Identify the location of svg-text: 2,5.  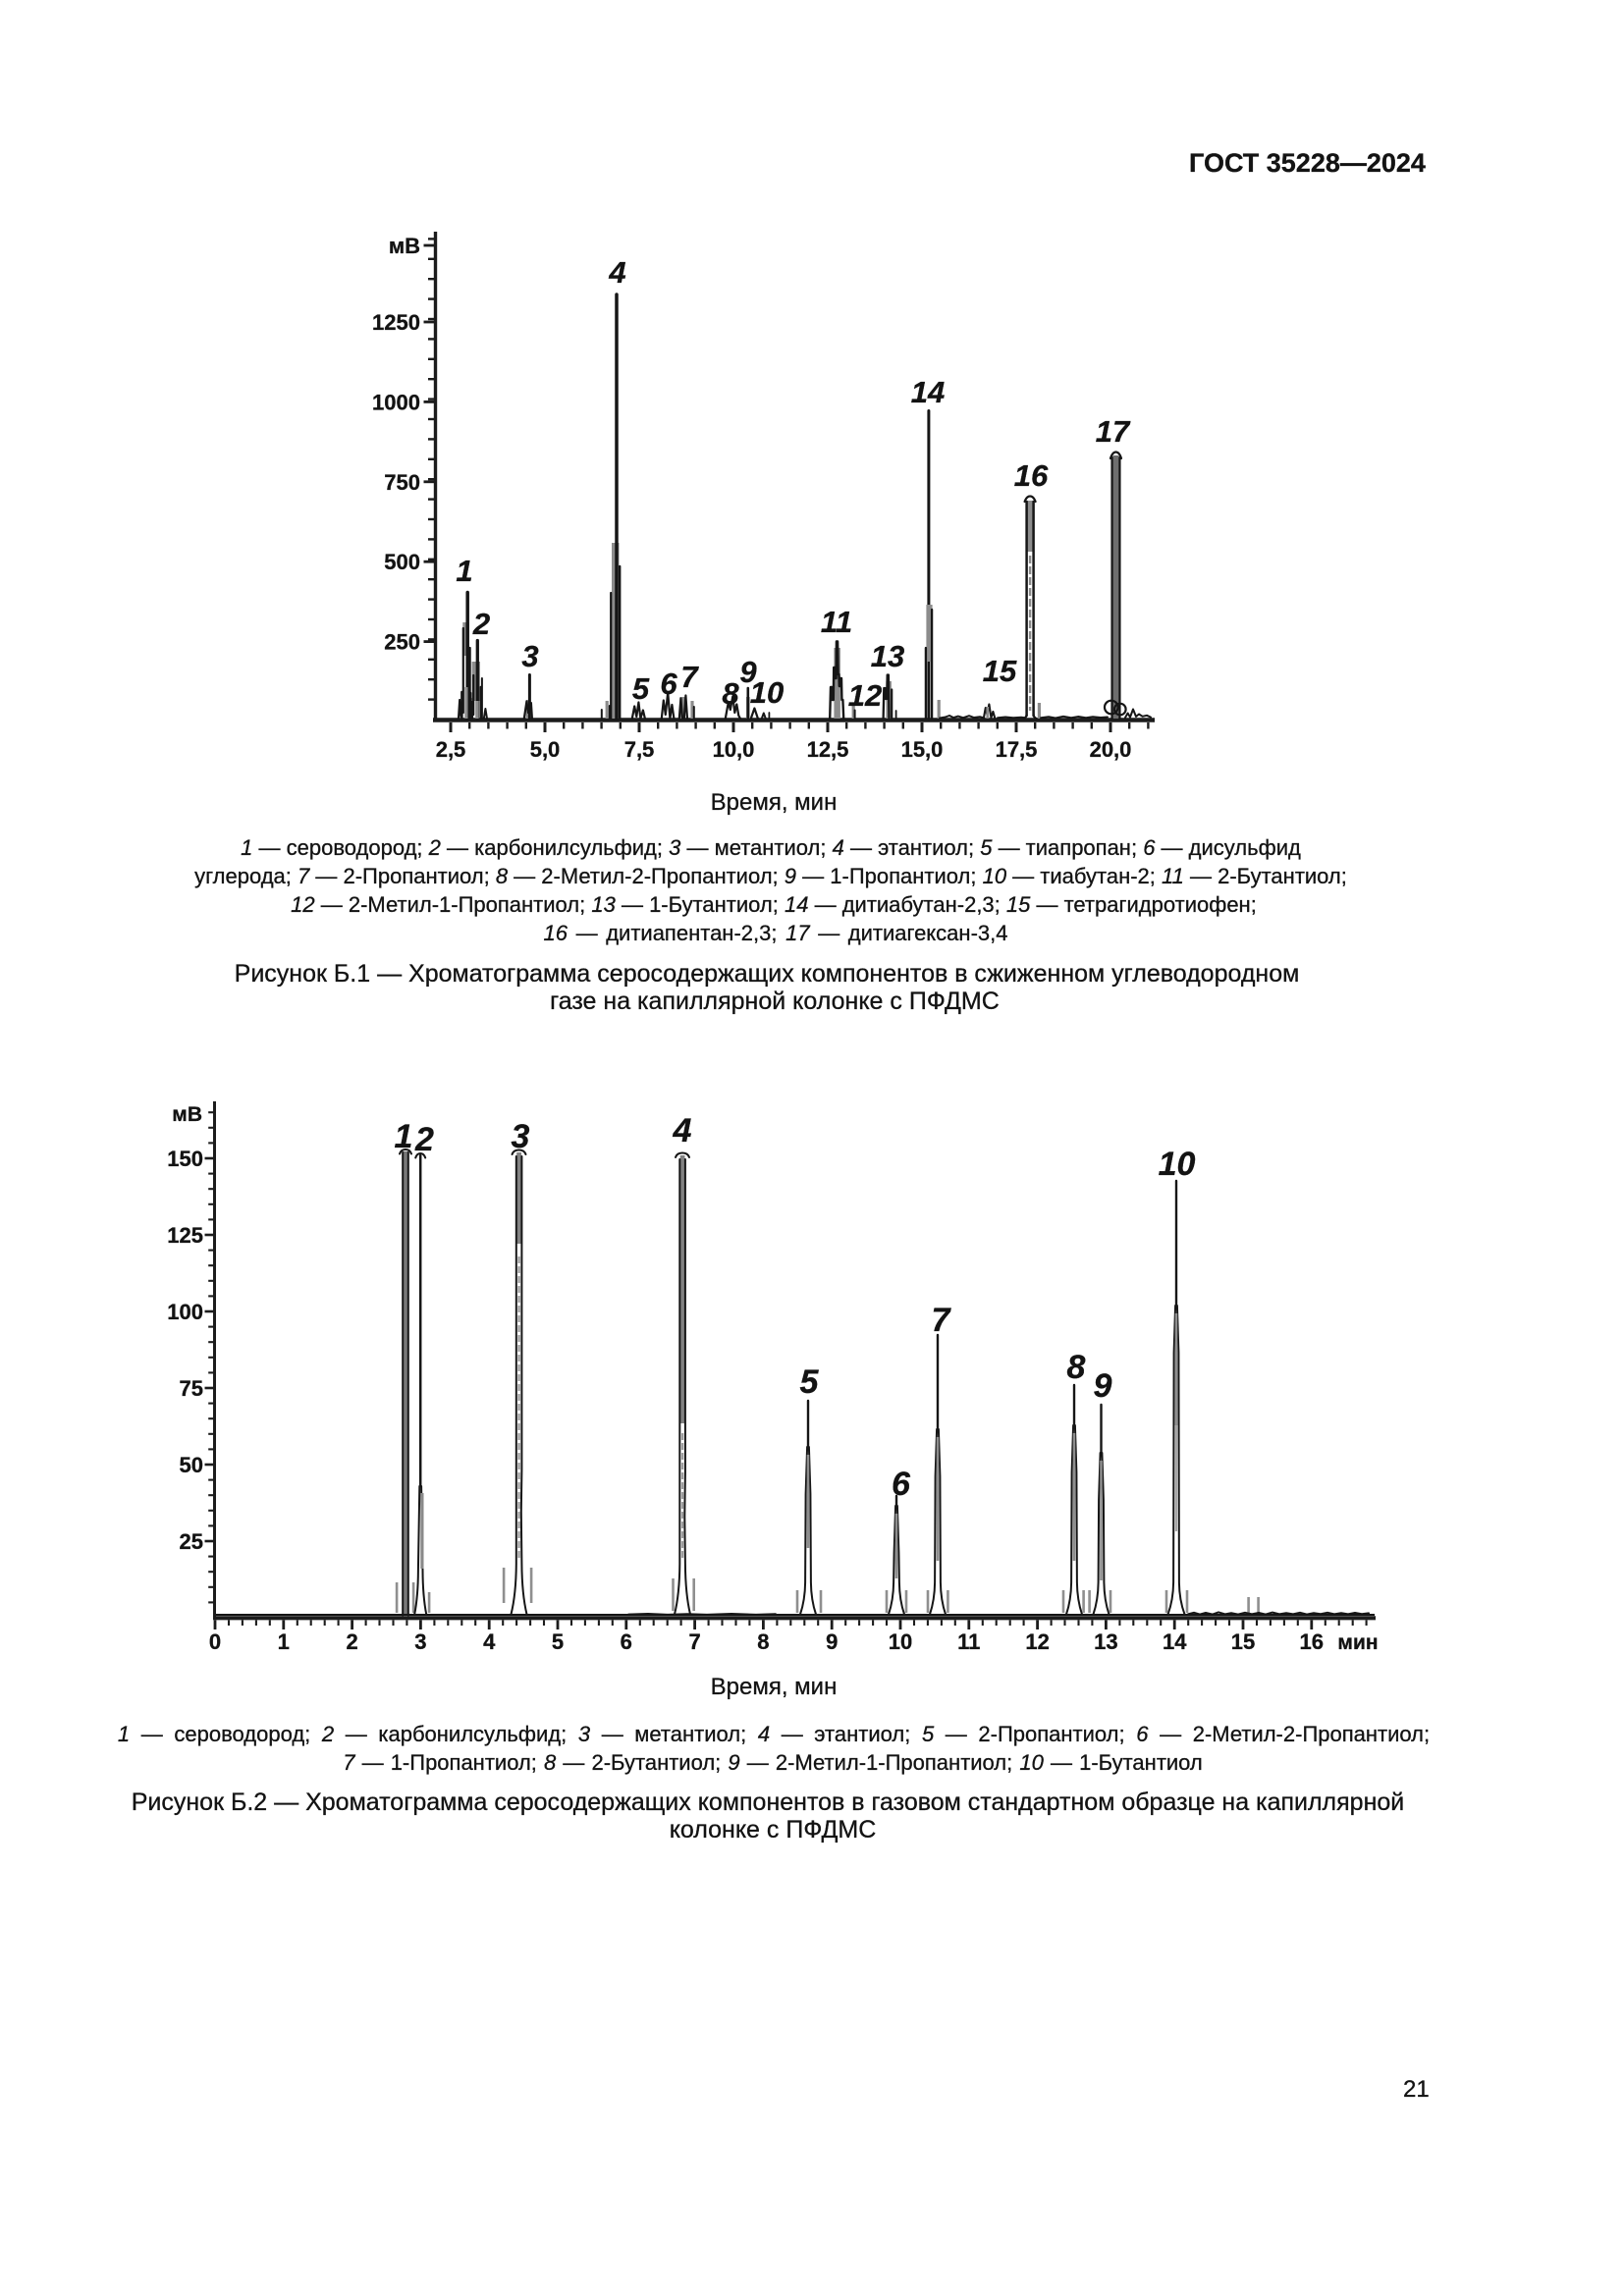
(451, 749).